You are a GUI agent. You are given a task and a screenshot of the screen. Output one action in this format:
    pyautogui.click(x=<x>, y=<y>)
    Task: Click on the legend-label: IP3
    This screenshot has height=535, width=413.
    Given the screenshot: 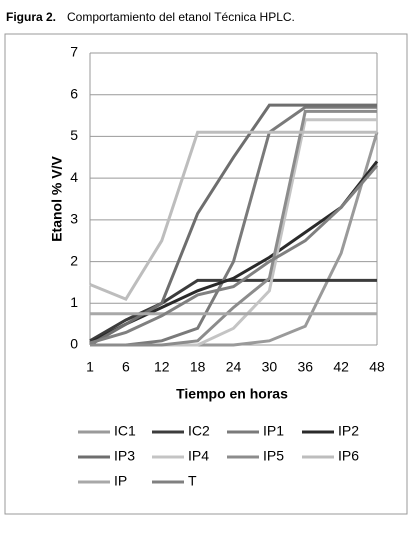 What is the action you would take?
    pyautogui.click(x=124, y=456)
    